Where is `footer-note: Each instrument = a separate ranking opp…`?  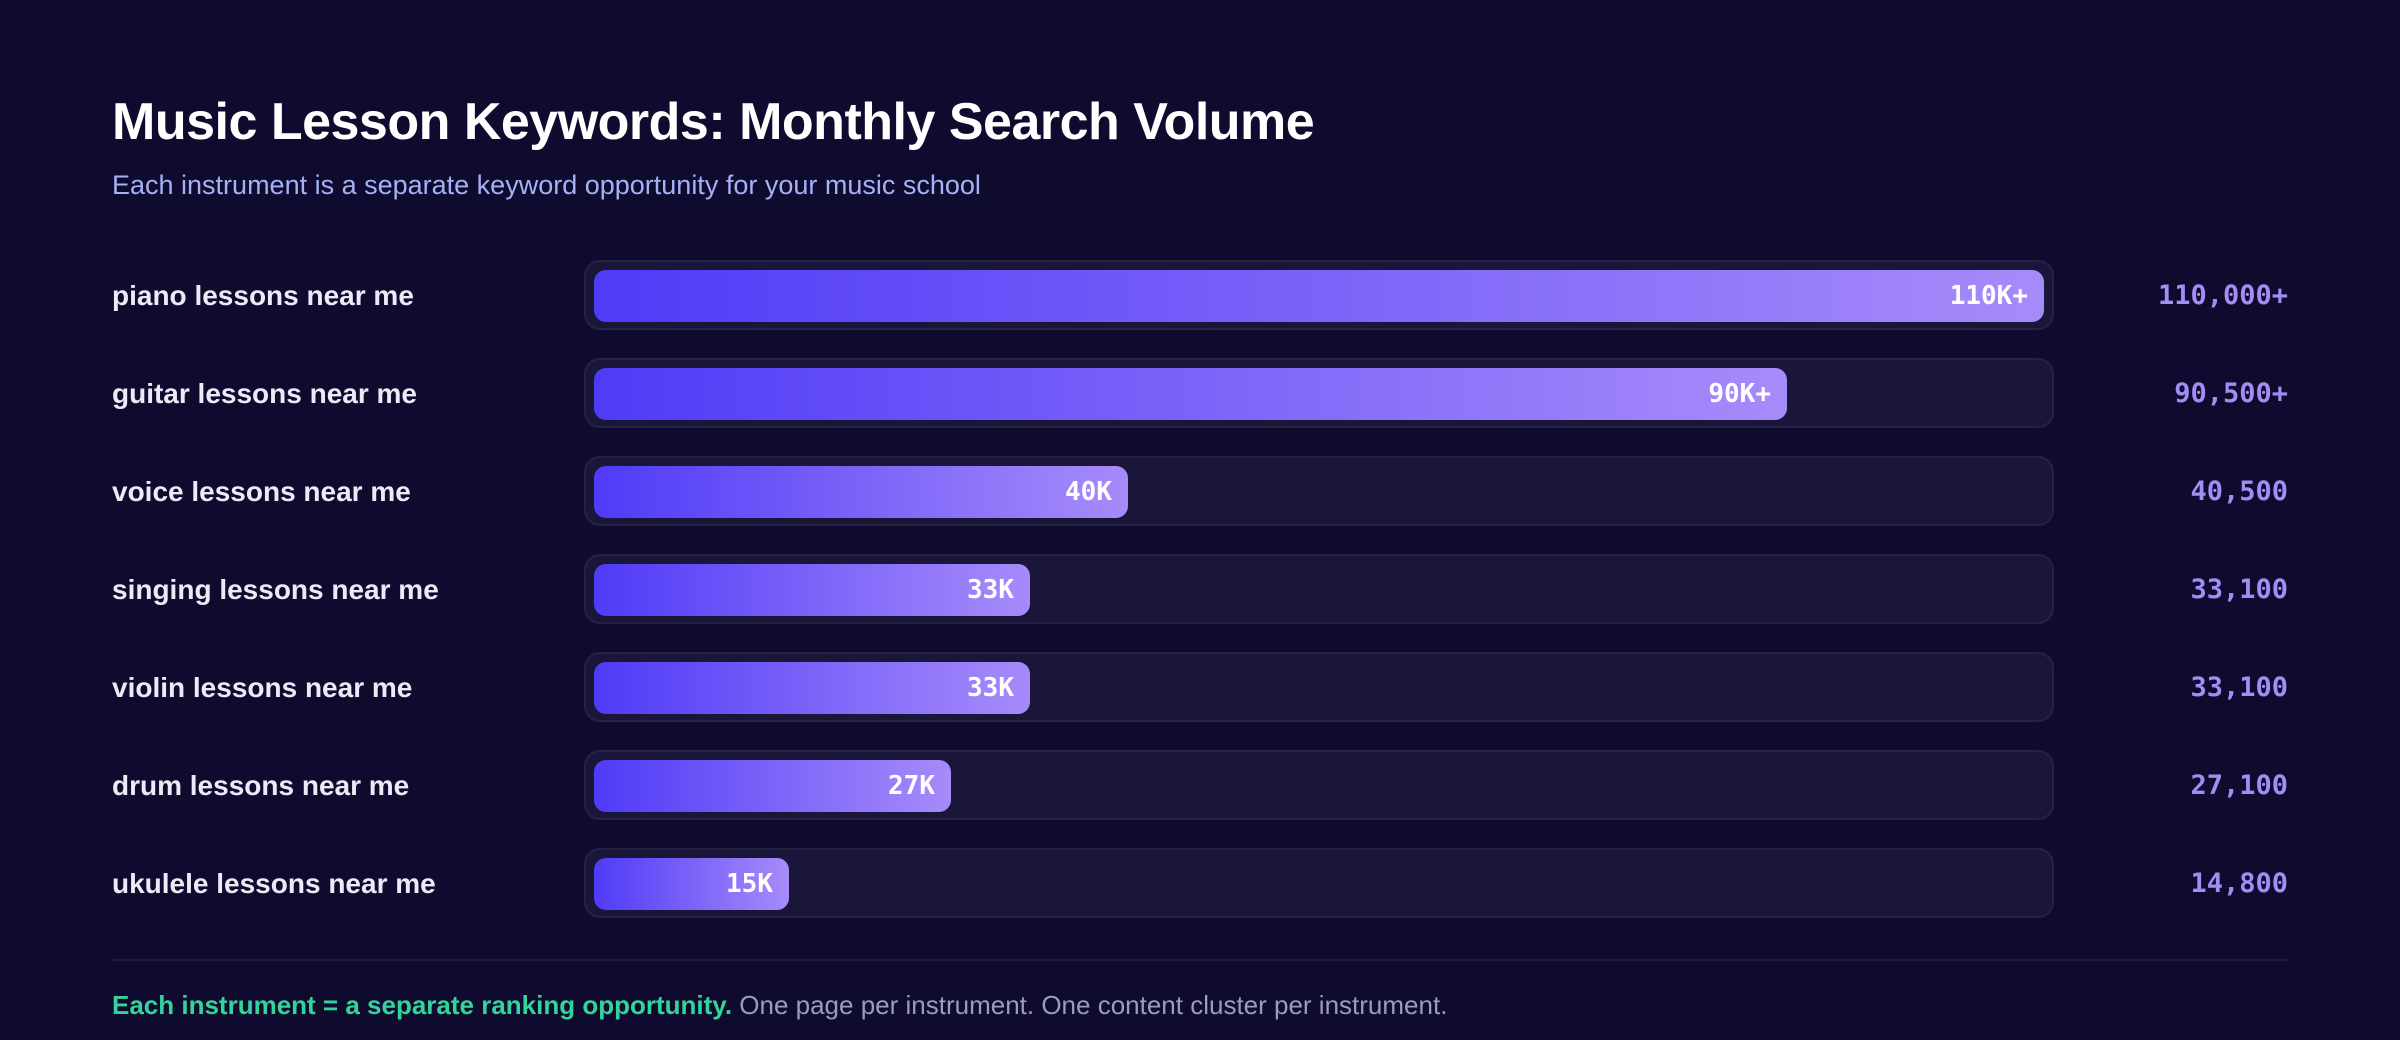 footer-note: Each instrument = a separate ranking opp… is located at coordinates (779, 1005).